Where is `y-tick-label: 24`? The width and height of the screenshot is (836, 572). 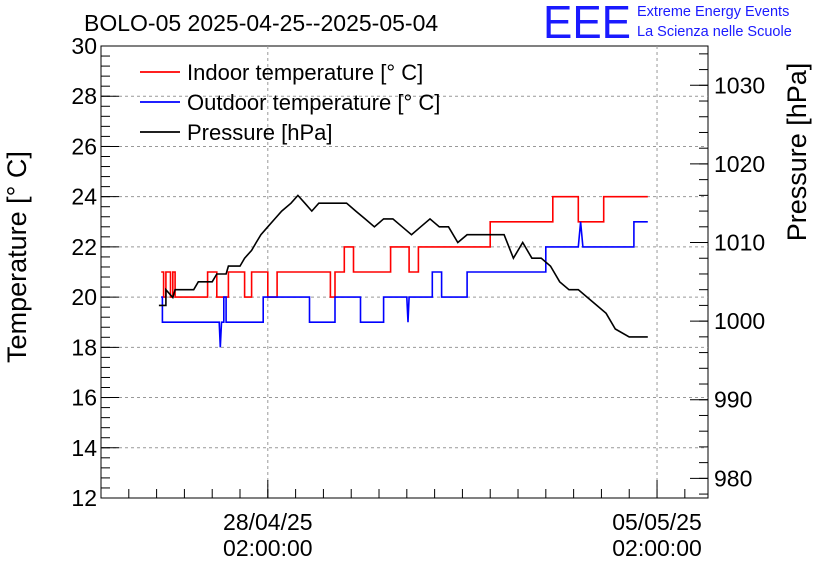
y-tick-label: 24 is located at coordinates (84, 197).